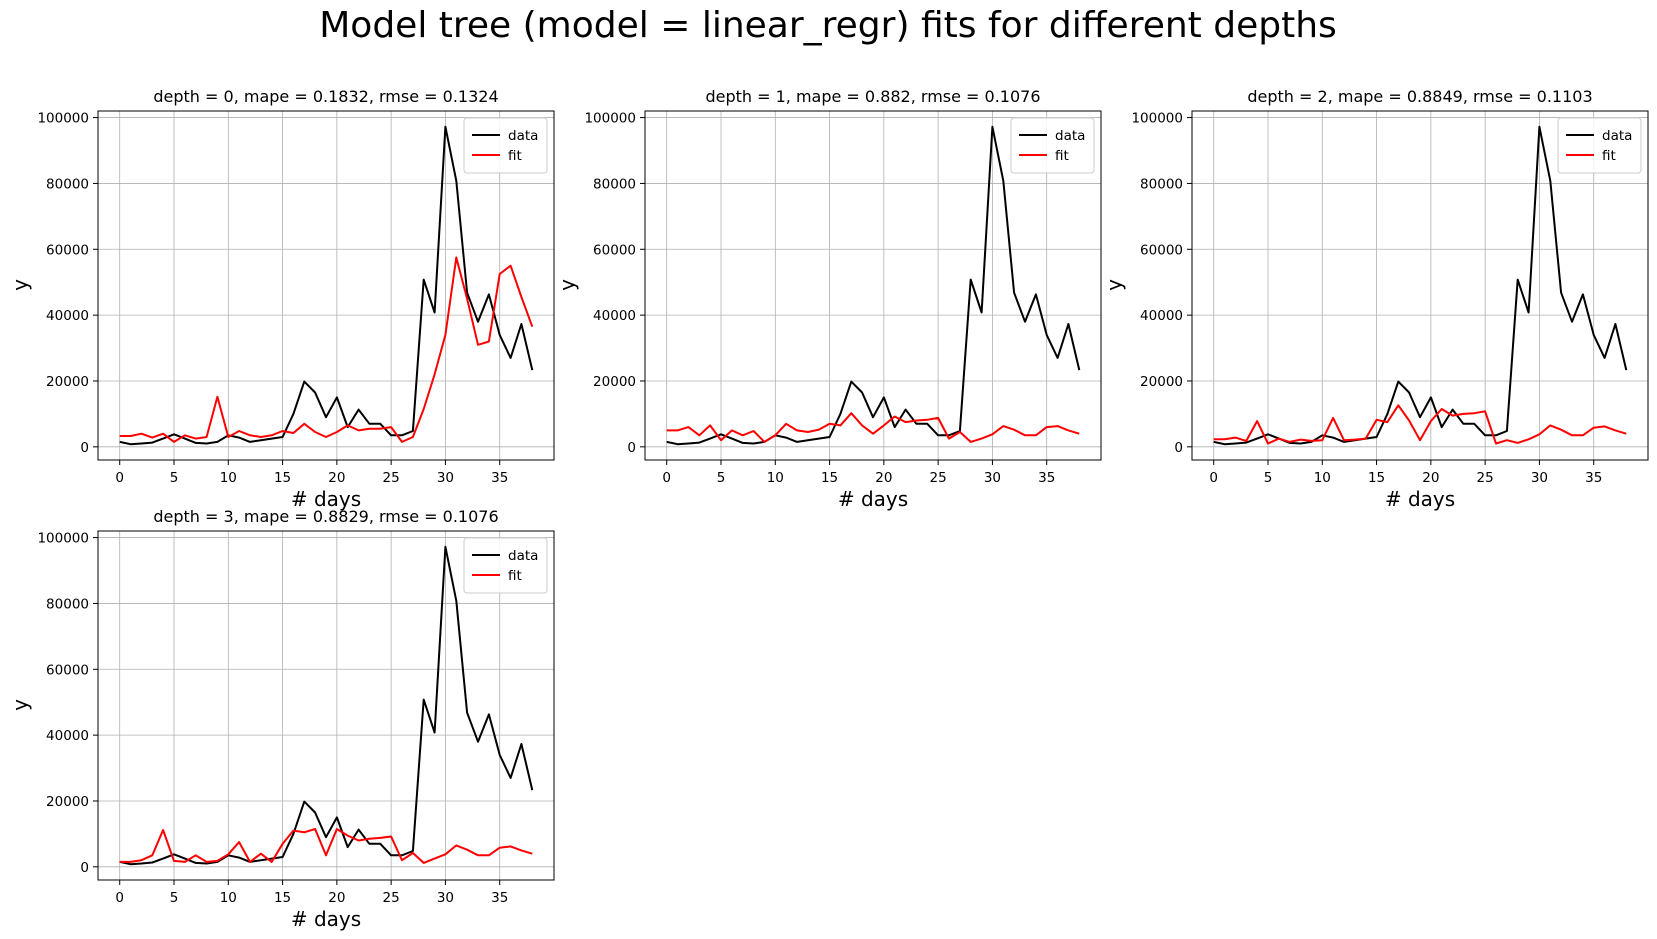  What do you see at coordinates (325, 96) in the screenshot?
I see `subplot-title: depth = 0, mape = 0.1832, rmse = 0.1324` at bounding box center [325, 96].